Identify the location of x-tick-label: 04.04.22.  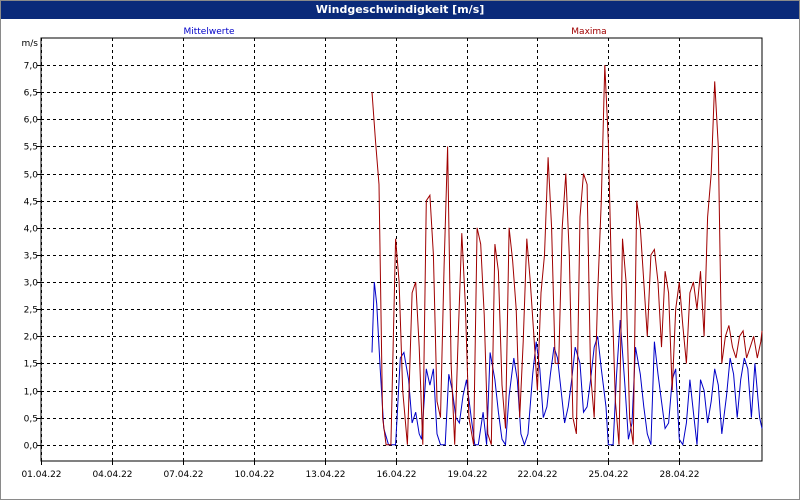
(112, 475).